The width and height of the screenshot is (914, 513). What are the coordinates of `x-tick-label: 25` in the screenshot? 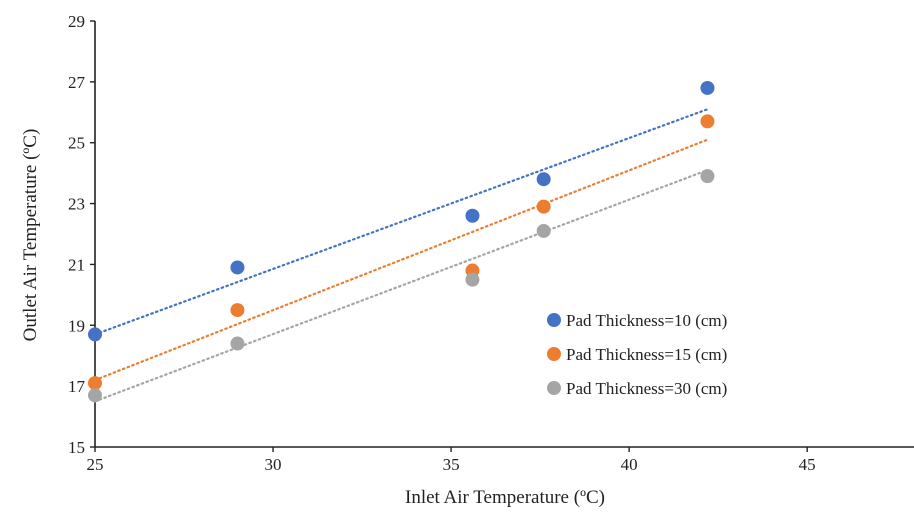 It's located at (95, 464).